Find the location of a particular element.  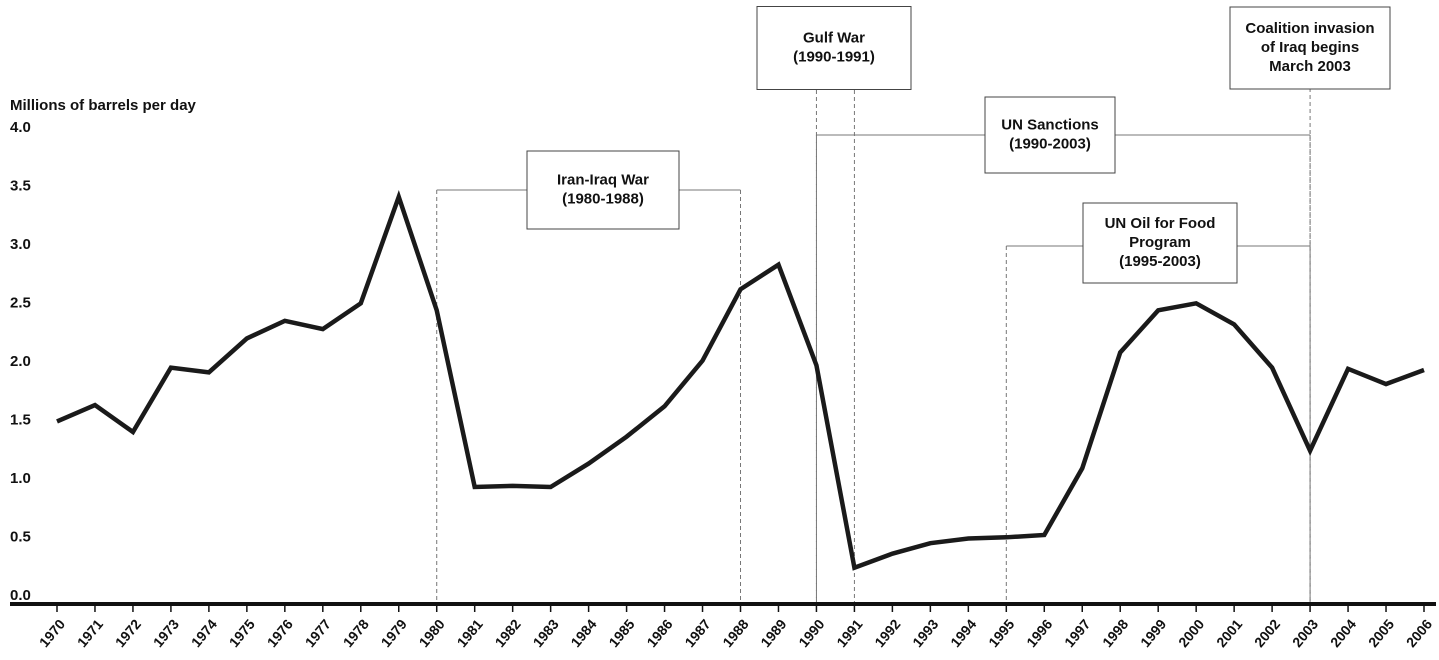

annotation-text: (1995-2003) is located at coordinates (1160, 261).